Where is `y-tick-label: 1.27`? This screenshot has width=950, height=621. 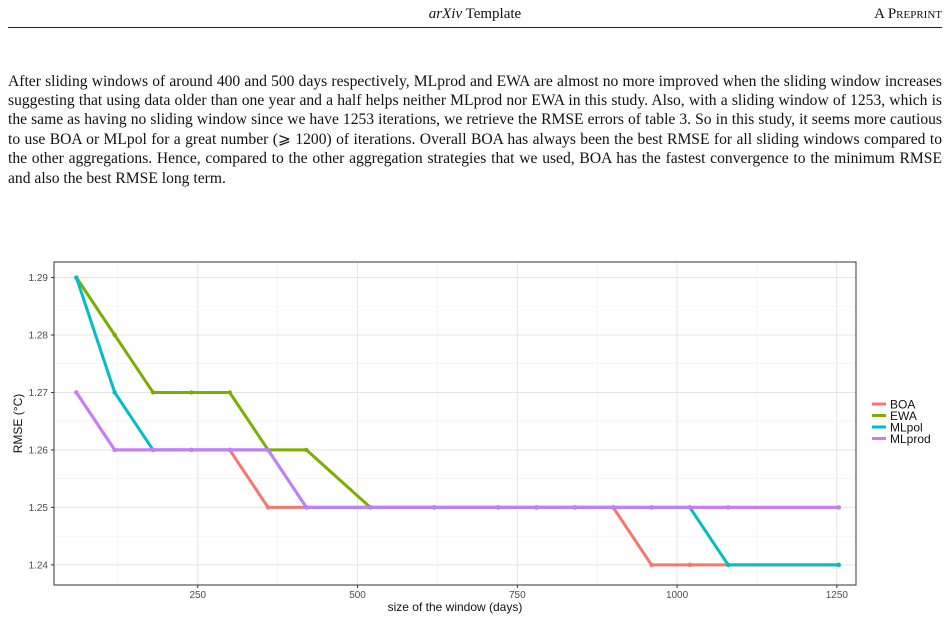 y-tick-label: 1.27 is located at coordinates (39, 393).